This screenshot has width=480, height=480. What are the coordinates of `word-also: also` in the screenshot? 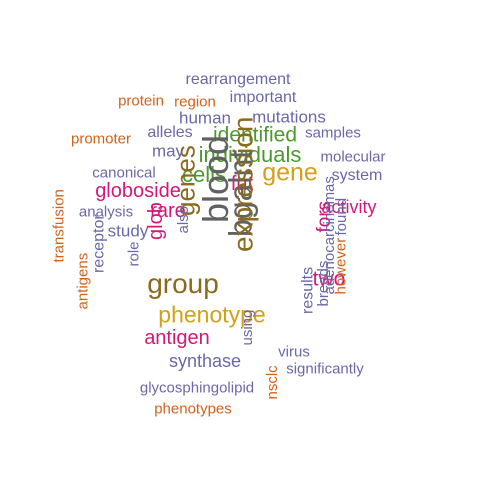 It's located at (184, 219).